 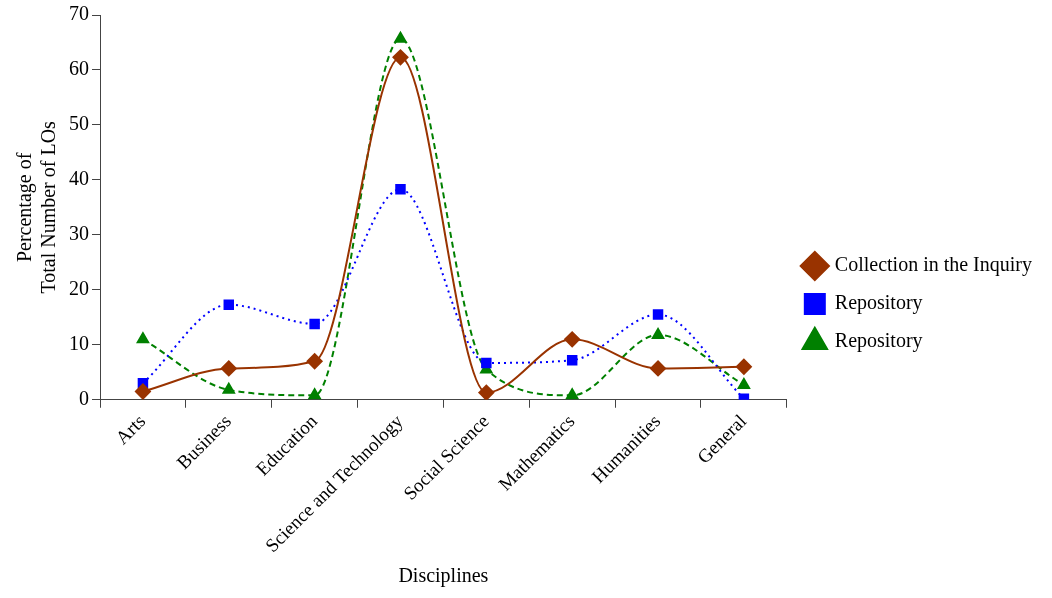 What do you see at coordinates (79, 233) in the screenshot?
I see `y-tick-label: 30` at bounding box center [79, 233].